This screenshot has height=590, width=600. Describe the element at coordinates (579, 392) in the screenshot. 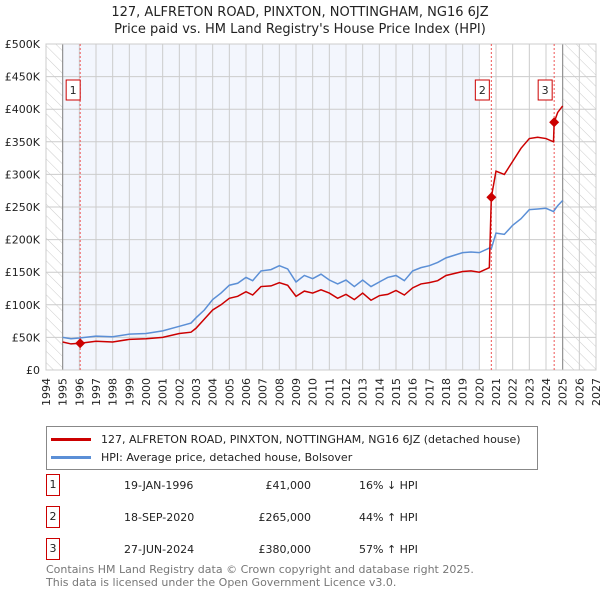

I see `x-tick-label: 2026` at that location.